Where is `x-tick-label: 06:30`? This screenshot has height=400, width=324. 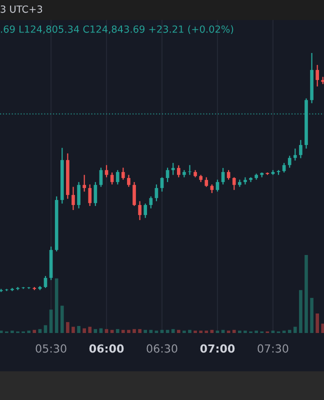 x-tick-label: 06:30 is located at coordinates (162, 348).